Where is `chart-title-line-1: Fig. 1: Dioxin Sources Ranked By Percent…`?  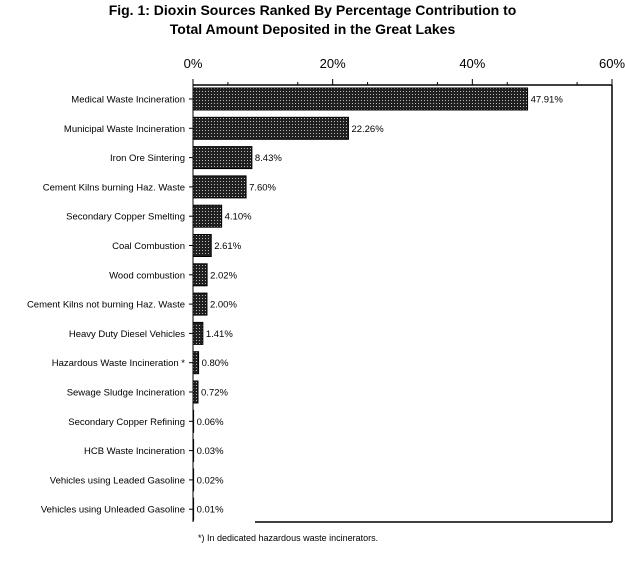
chart-title-line-1: Fig. 1: Dioxin Sources Ranked By Percent… is located at coordinates (312, 10).